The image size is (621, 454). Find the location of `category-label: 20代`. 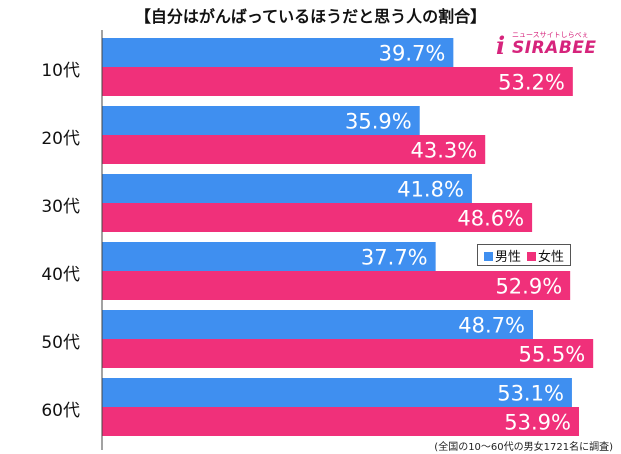

category-label: 20代 is located at coordinates (60, 139).